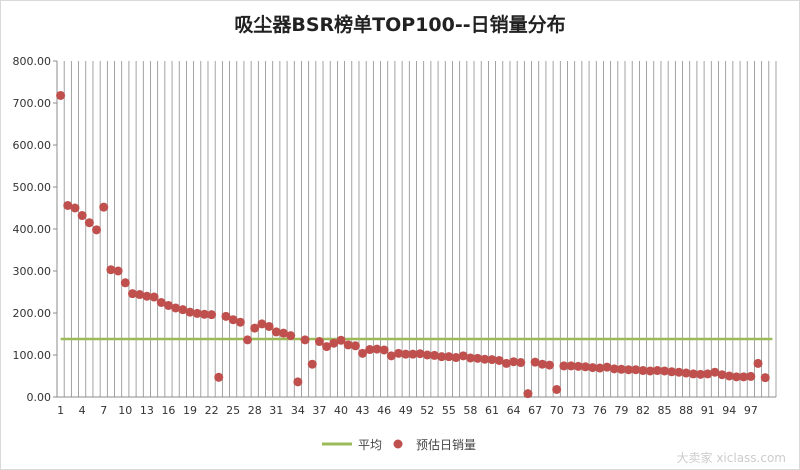  Describe the element at coordinates (370, 445) in the screenshot. I see `legend-label-average: 平均` at that location.